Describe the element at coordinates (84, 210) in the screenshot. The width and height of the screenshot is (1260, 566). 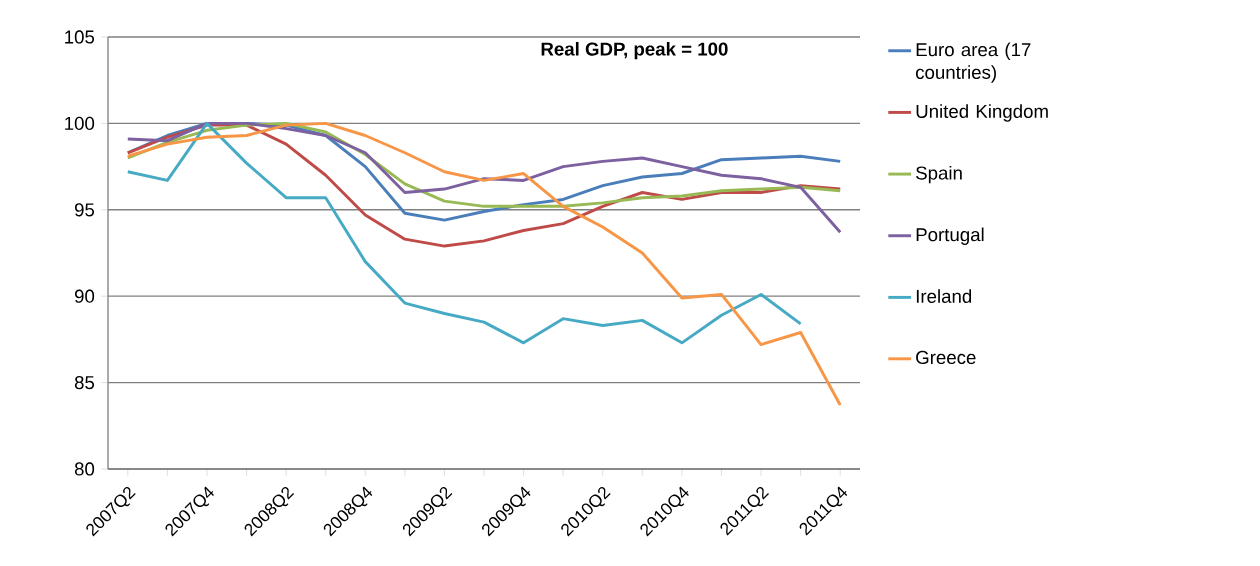
I see `y-tick-label: 95` at that location.